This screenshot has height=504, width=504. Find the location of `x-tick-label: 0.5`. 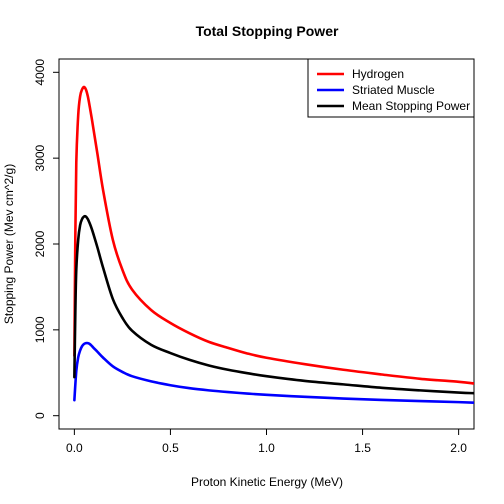

x-tick-label: 0.5 is located at coordinates (170, 448).